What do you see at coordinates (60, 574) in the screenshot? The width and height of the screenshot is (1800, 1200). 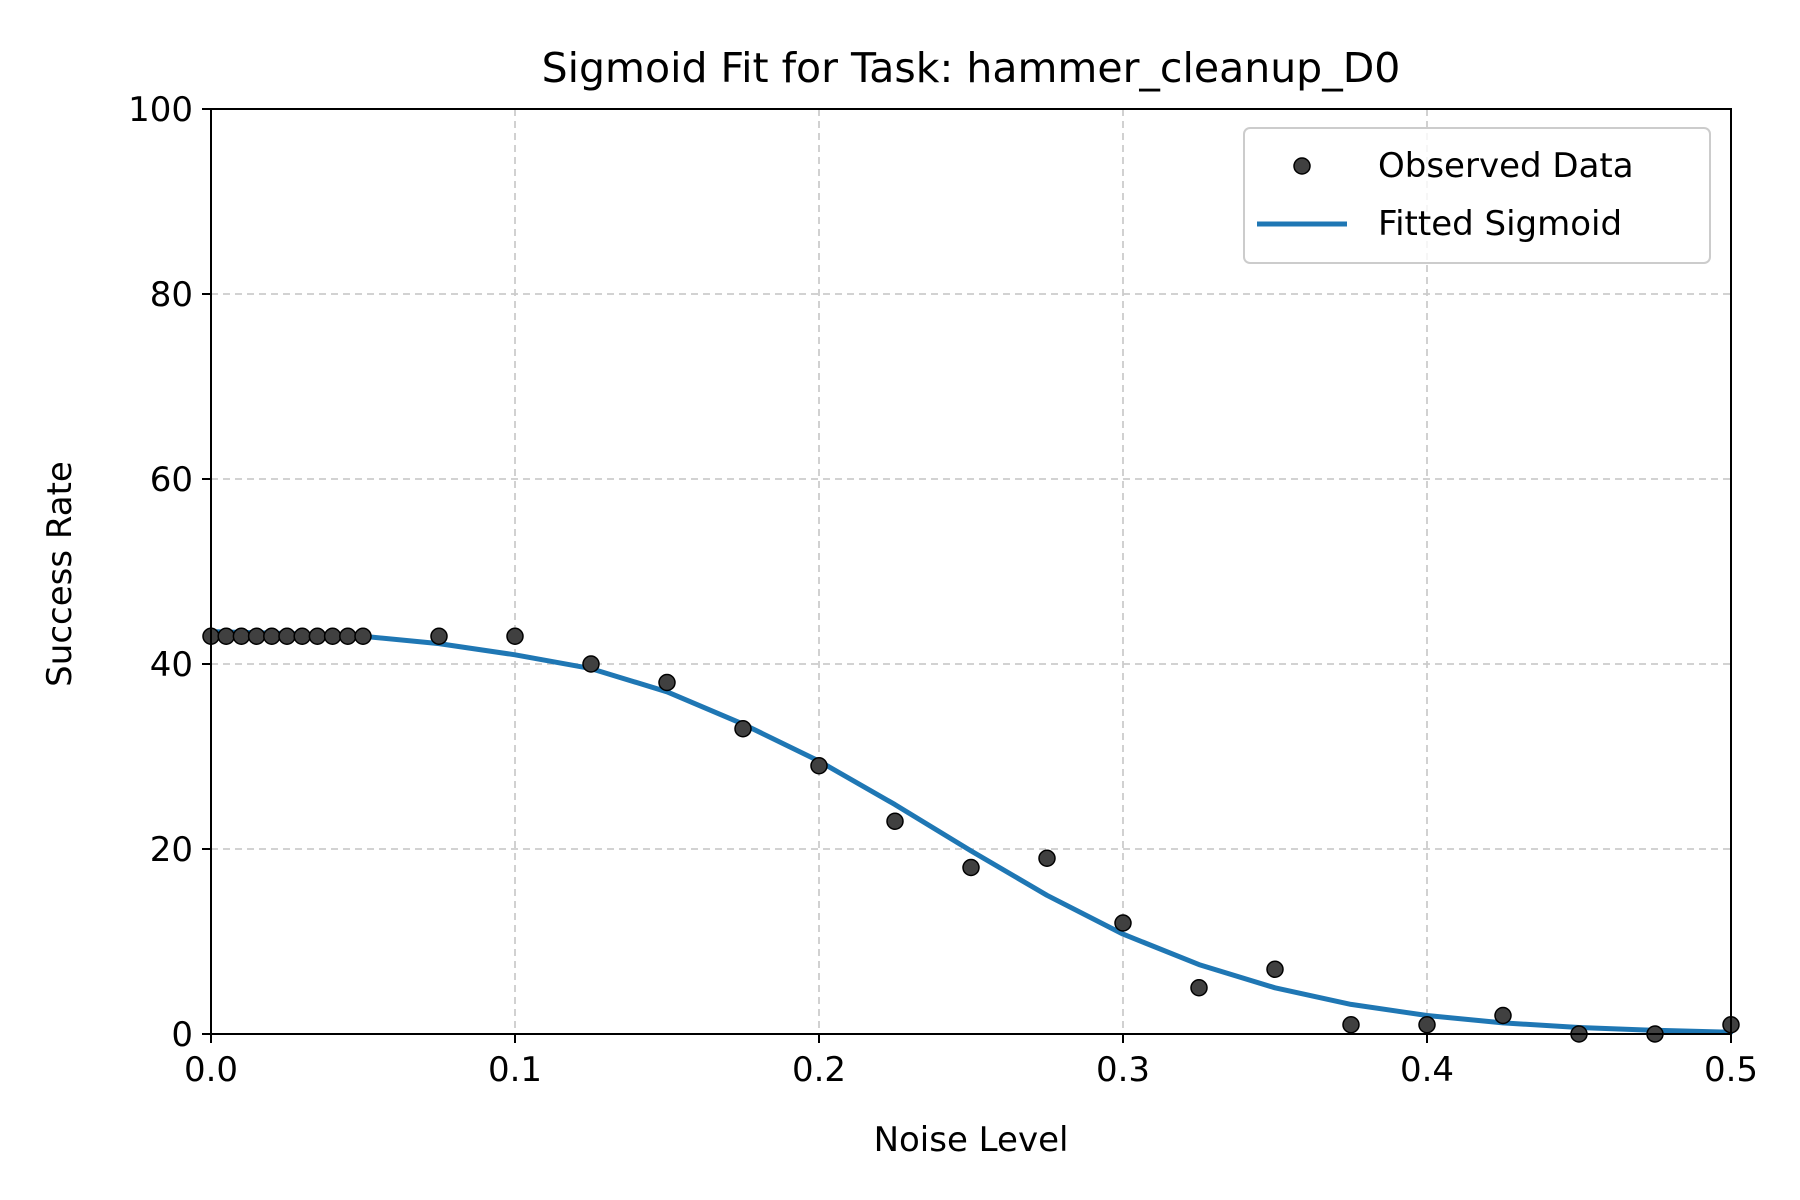 I see `y-axis-label: Success Rate` at bounding box center [60, 574].